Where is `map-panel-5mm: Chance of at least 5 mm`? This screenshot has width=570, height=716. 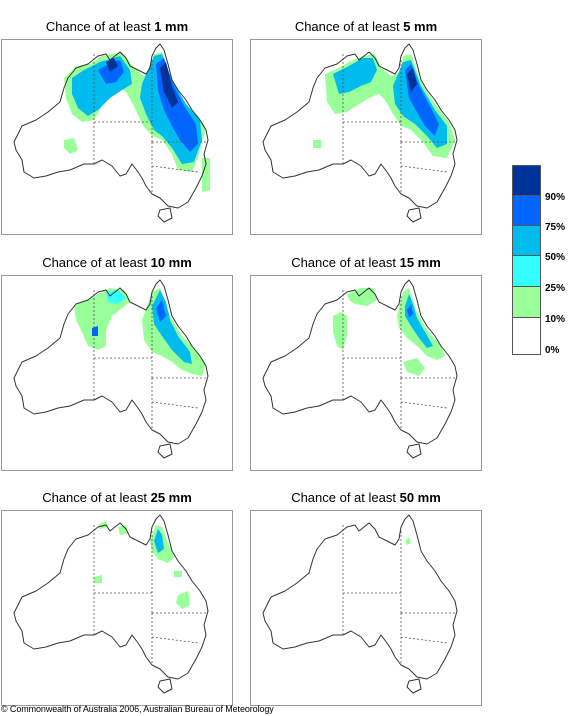 map-panel-5mm: Chance of at least 5 mm is located at coordinates (366, 126).